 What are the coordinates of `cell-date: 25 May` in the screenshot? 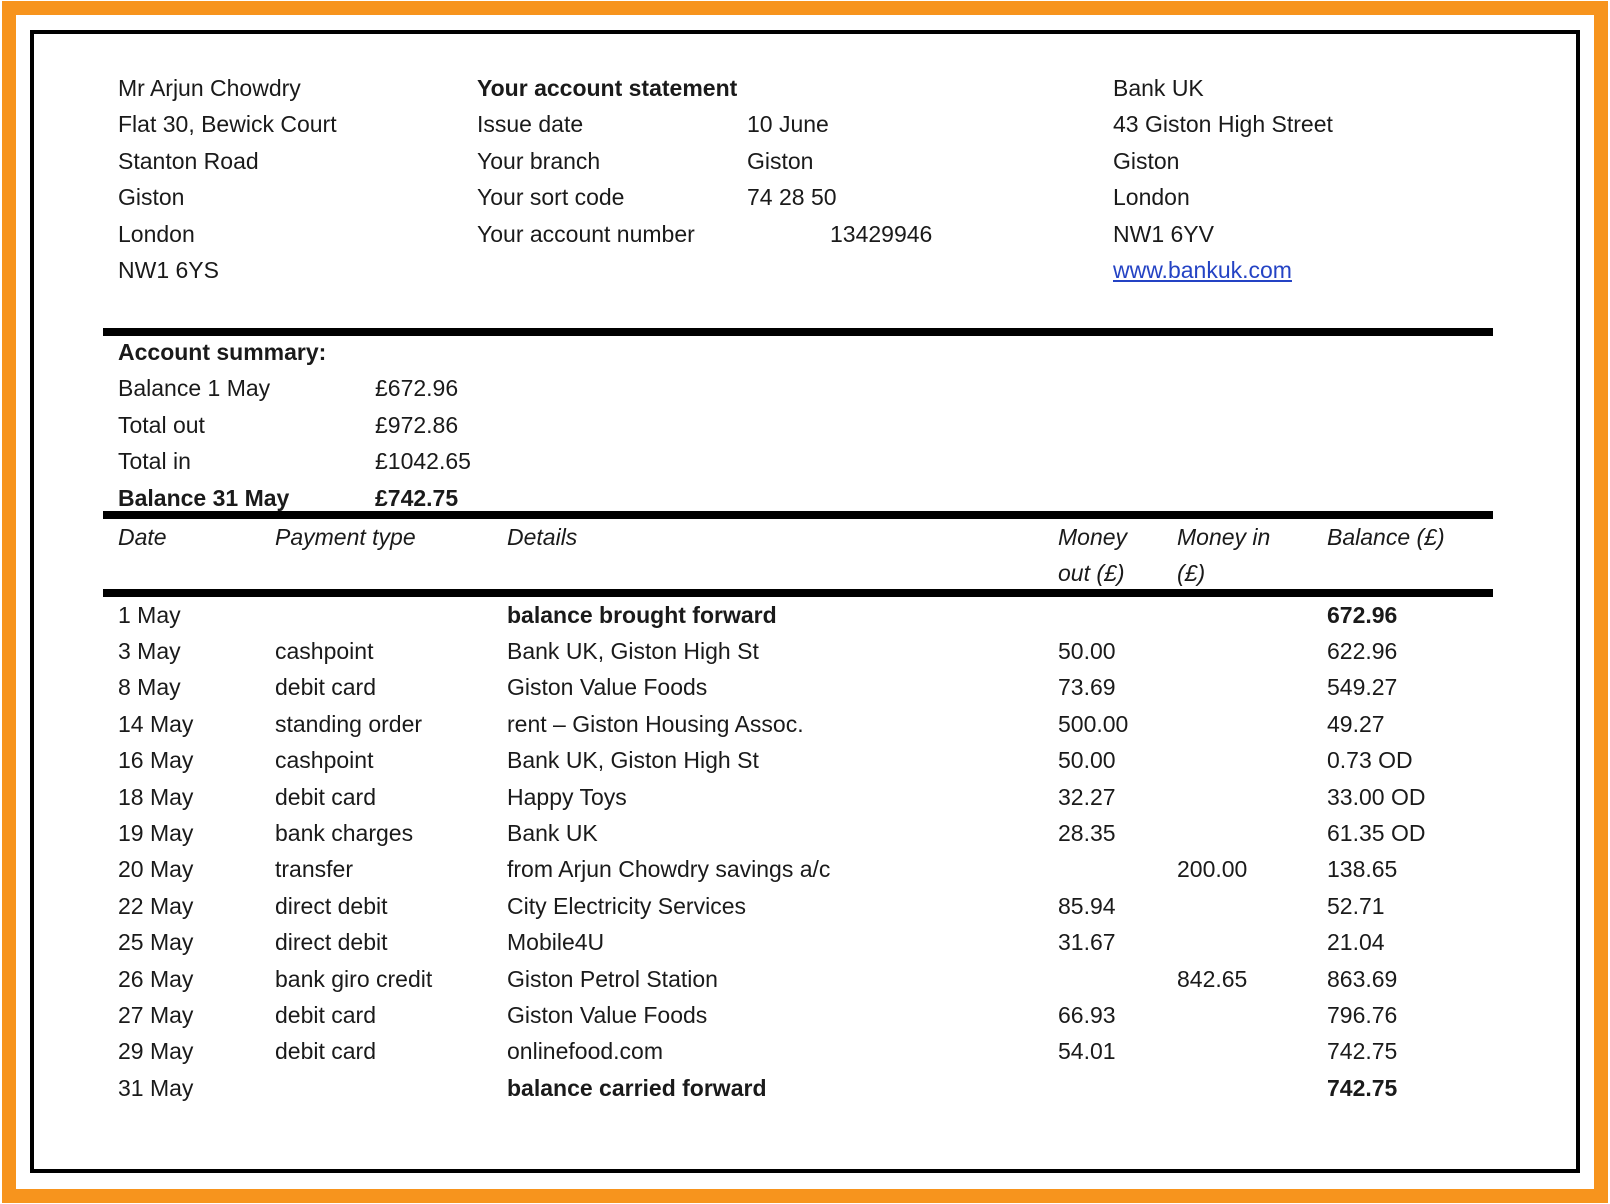 It's located at (156, 942).